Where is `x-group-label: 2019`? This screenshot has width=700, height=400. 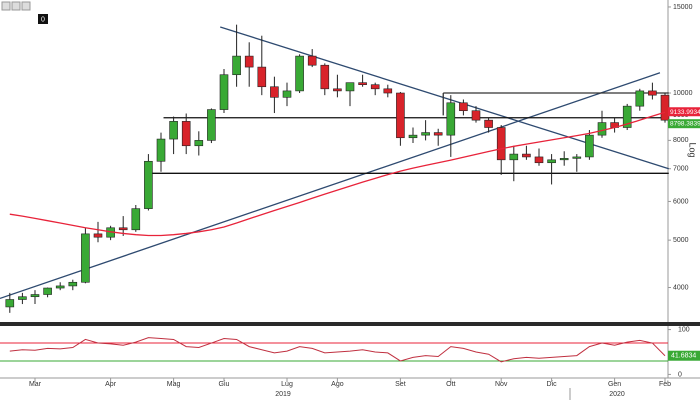
x-group-label: 2019 is located at coordinates (283, 394).